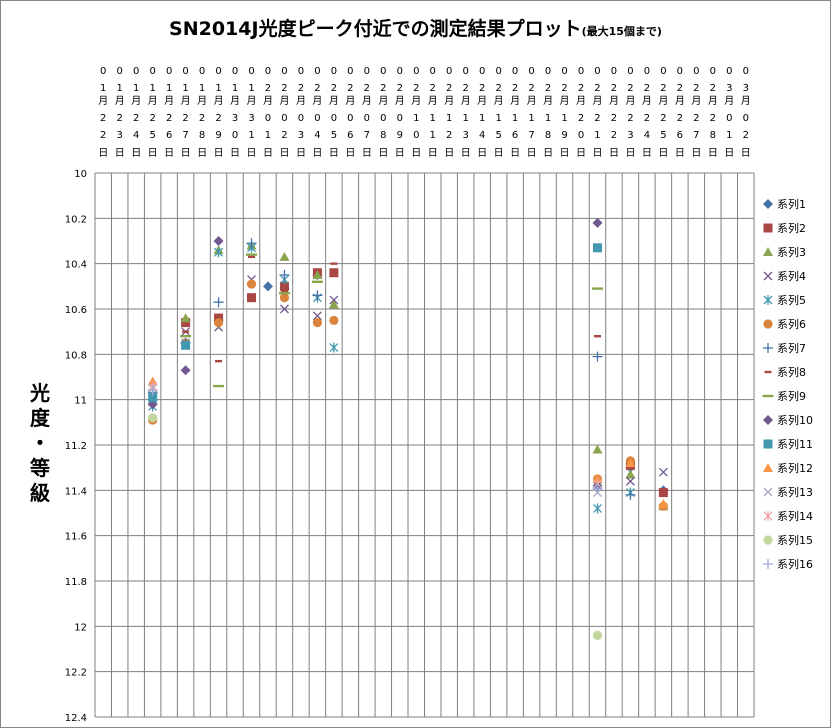  What do you see at coordinates (729, 88) in the screenshot?
I see `x-tick-char: 3` at bounding box center [729, 88].